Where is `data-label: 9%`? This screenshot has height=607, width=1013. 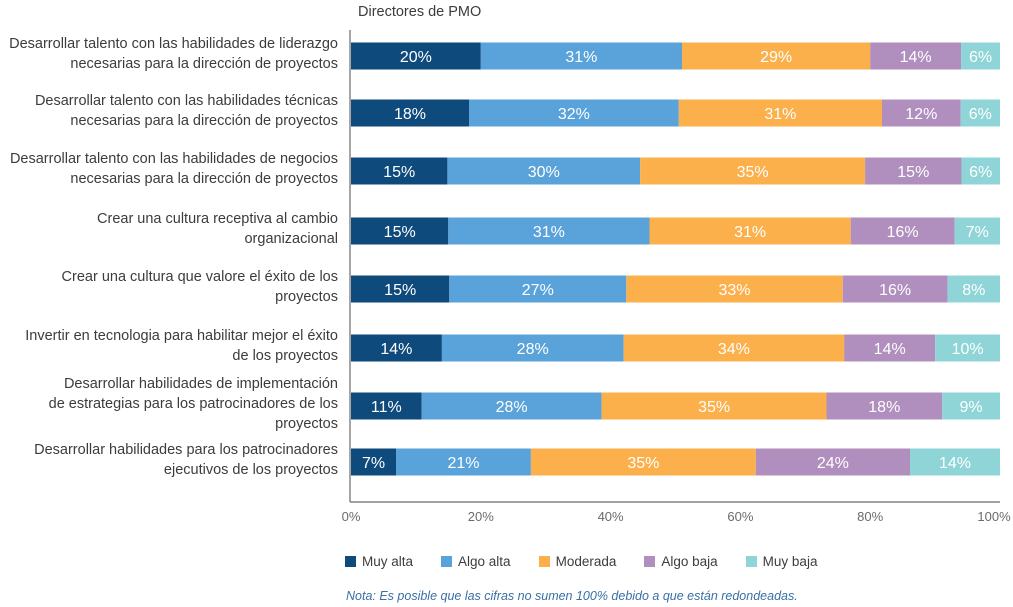 data-label: 9% is located at coordinates (971, 407).